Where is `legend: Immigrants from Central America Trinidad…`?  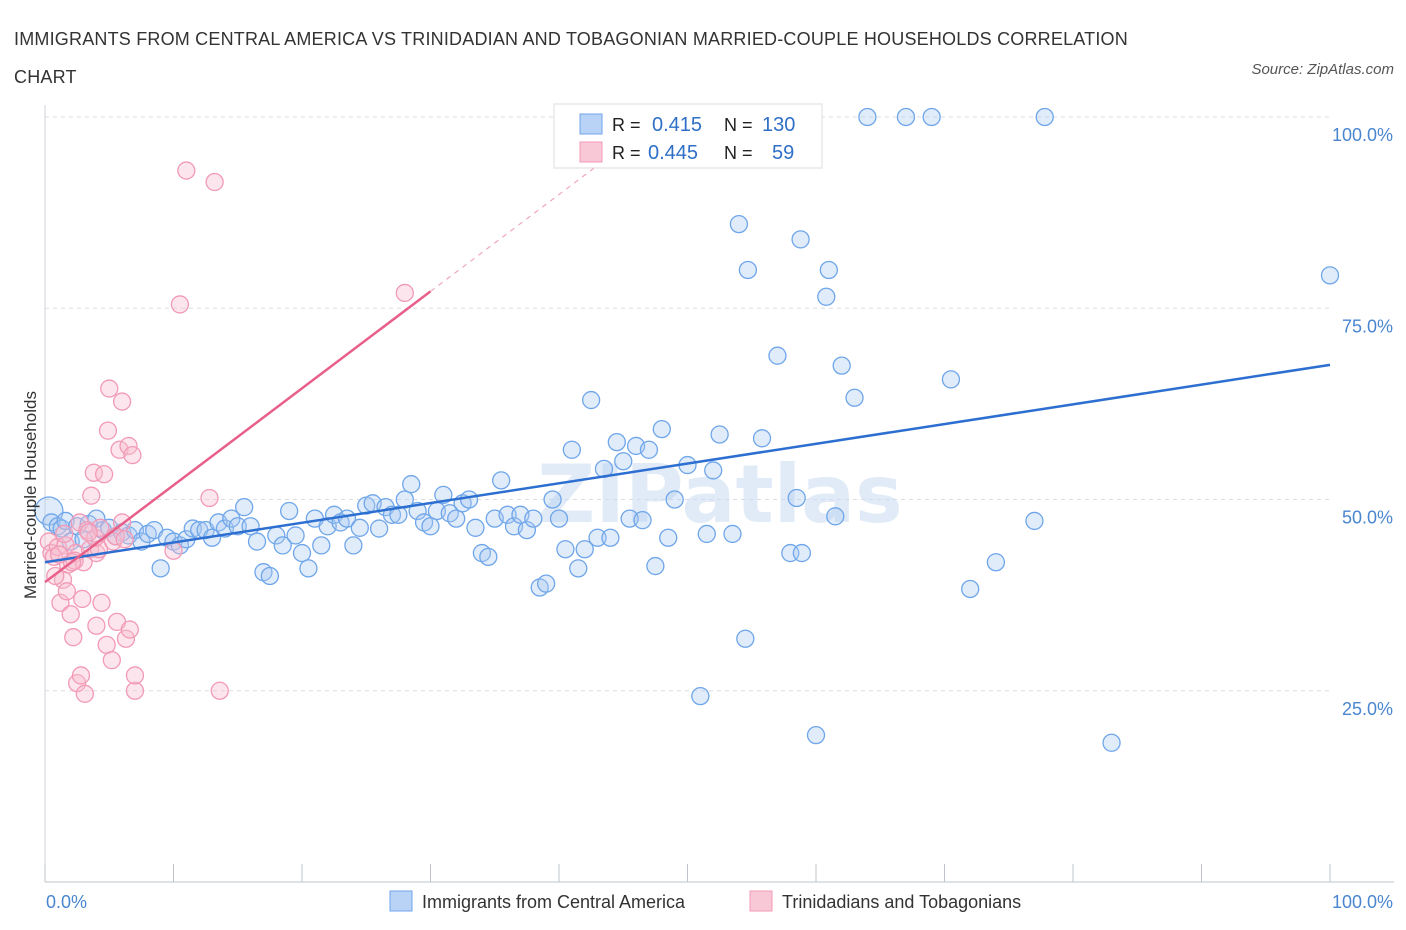 legend: Immigrants from Central America Trinidad… is located at coordinates (705, 901).